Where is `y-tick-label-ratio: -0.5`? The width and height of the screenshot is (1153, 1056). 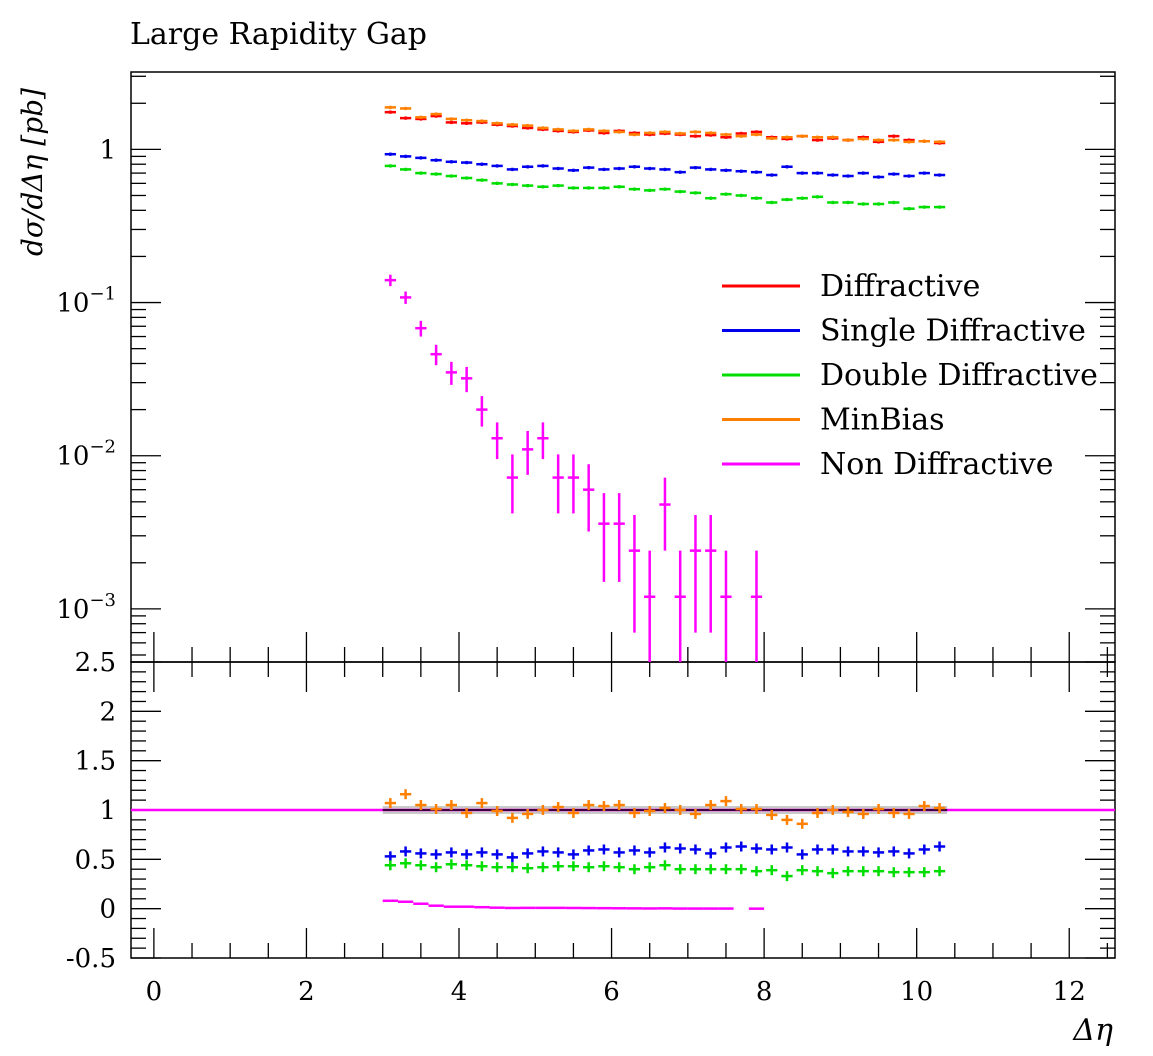 y-tick-label-ratio: -0.5 is located at coordinates (91, 959).